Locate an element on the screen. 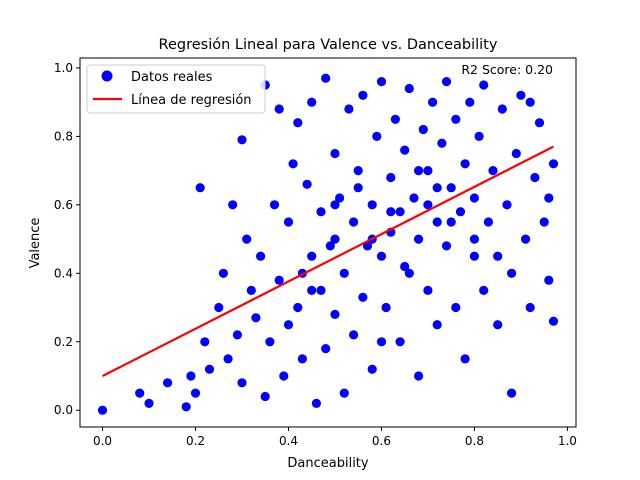 The width and height of the screenshot is (640, 480). y-tick-label: 1.0 is located at coordinates (63, 68).